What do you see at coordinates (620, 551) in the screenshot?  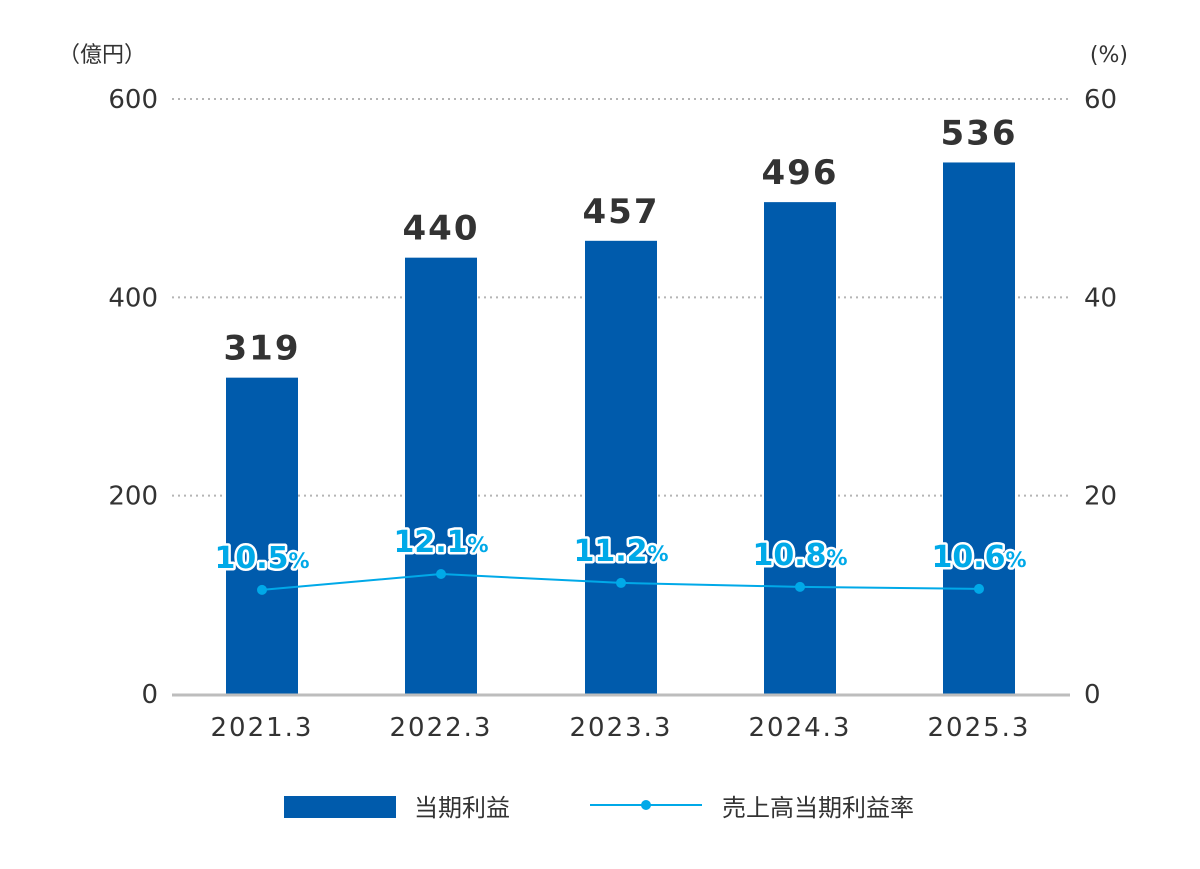 I see `rate-value-label: 11.2%` at bounding box center [620, 551].